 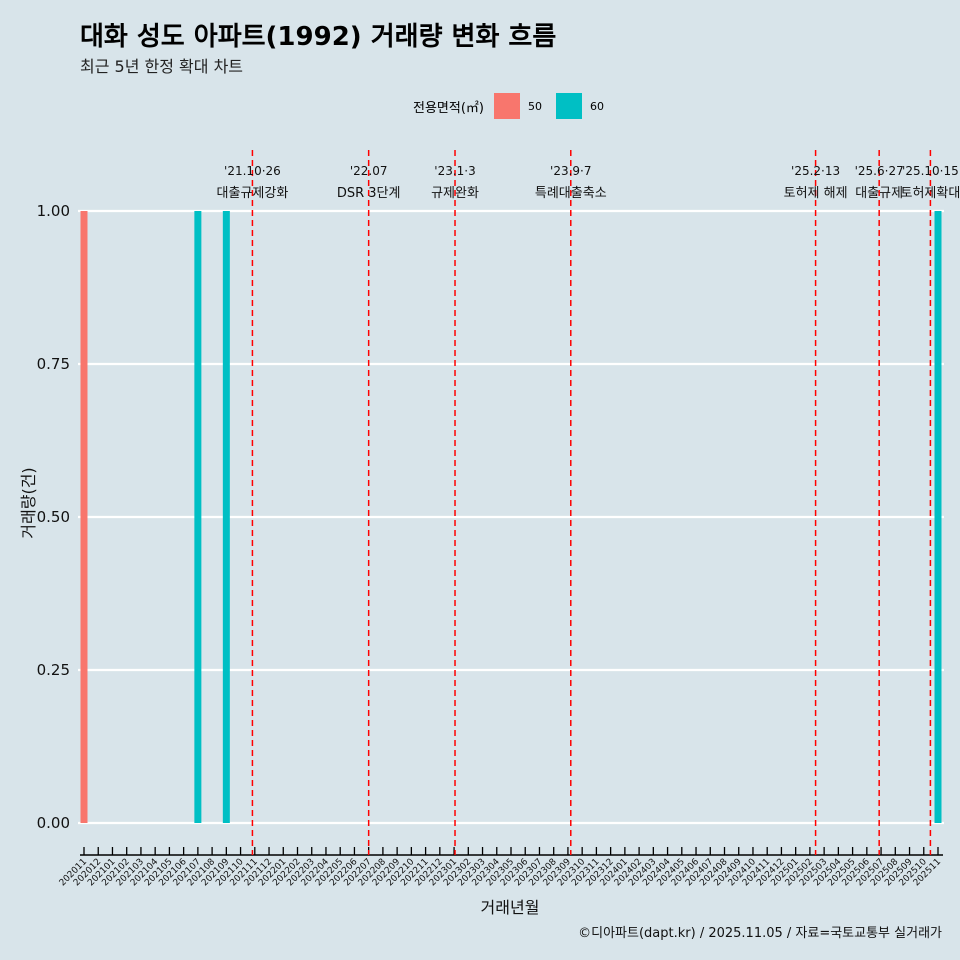 What do you see at coordinates (252, 171) in the screenshot?
I see `event-date-label: '21.10·26` at bounding box center [252, 171].